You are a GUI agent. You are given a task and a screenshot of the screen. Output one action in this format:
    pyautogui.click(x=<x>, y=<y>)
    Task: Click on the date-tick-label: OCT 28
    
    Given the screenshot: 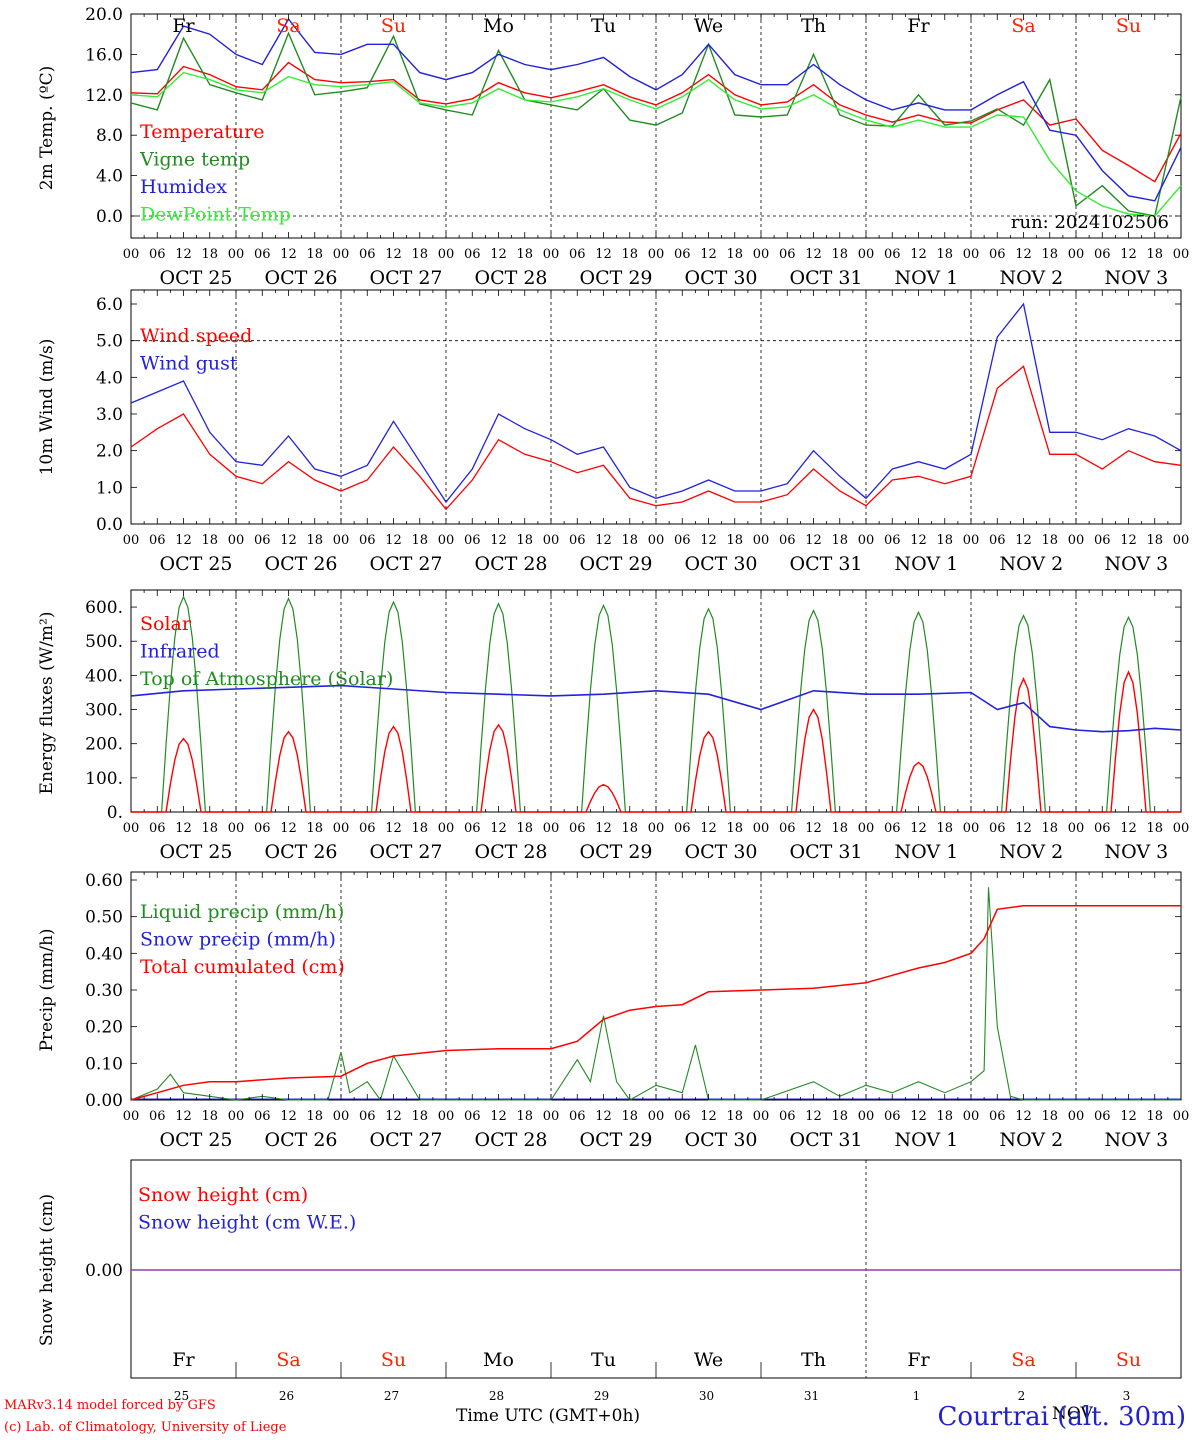 What is the action you would take?
    pyautogui.click(x=511, y=852)
    